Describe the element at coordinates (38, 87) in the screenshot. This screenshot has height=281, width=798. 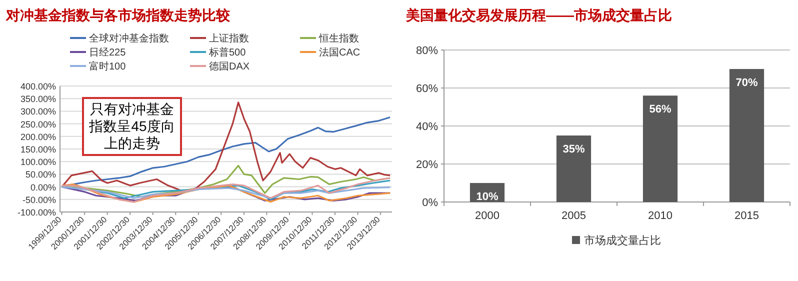
I see `y-tick-label: 400.00%` at that location.